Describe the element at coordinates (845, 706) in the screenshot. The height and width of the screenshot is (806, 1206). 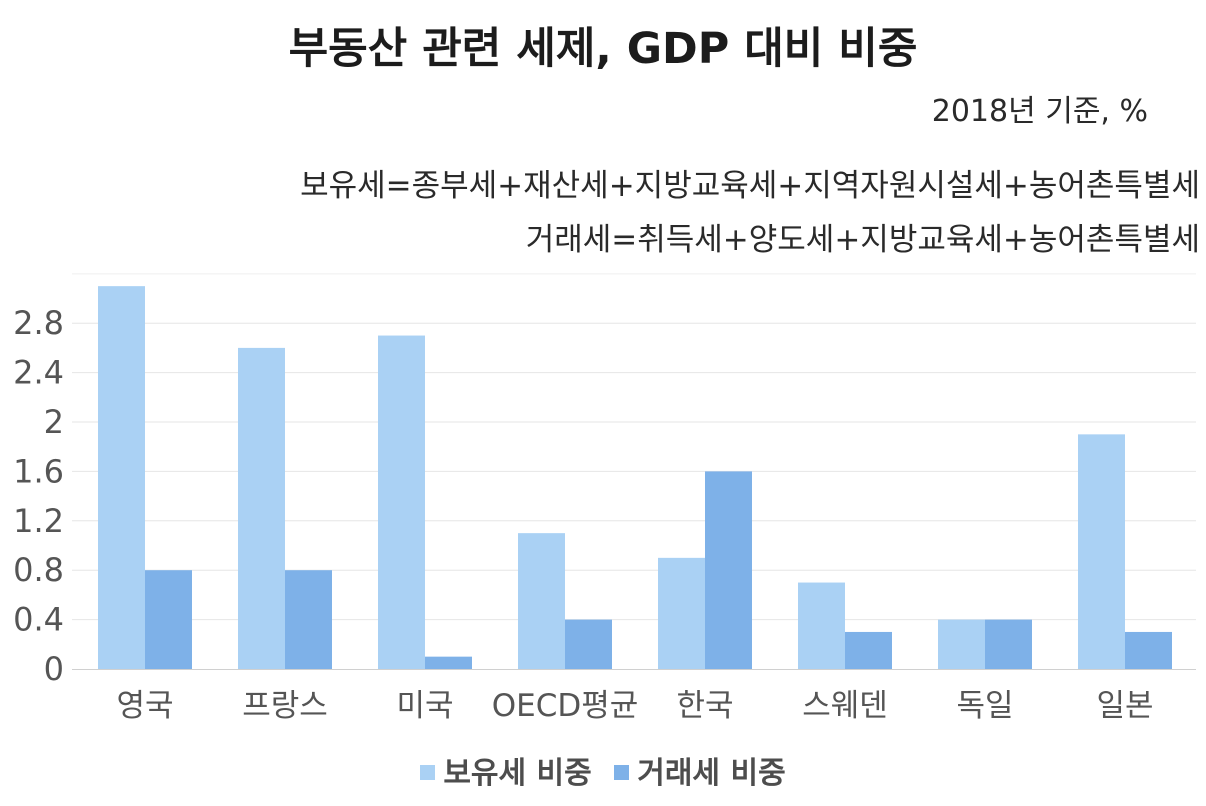
I see `x-tick-label-5: 스웨덴` at that location.